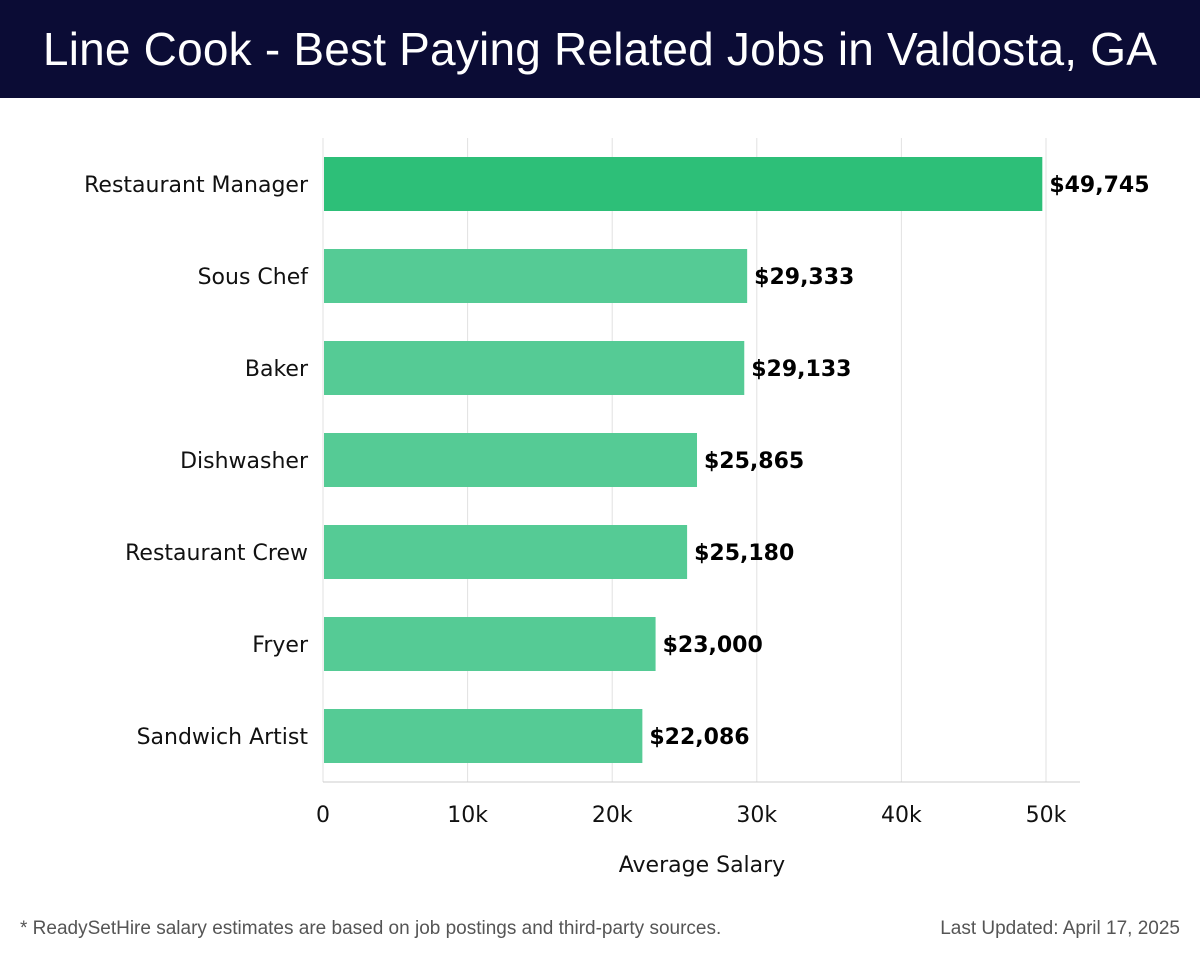 The image size is (1200, 958). What do you see at coordinates (254, 277) in the screenshot?
I see `category-label: Sous Chef` at bounding box center [254, 277].